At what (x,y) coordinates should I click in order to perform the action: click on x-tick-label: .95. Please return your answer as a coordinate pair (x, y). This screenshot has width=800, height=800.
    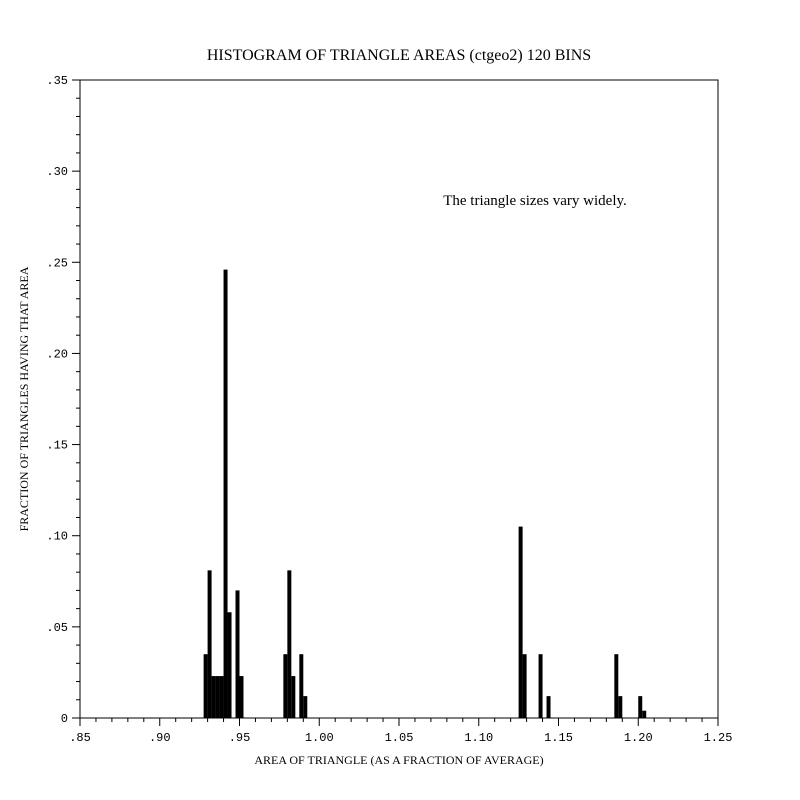
    Looking at the image, I should click on (240, 738).